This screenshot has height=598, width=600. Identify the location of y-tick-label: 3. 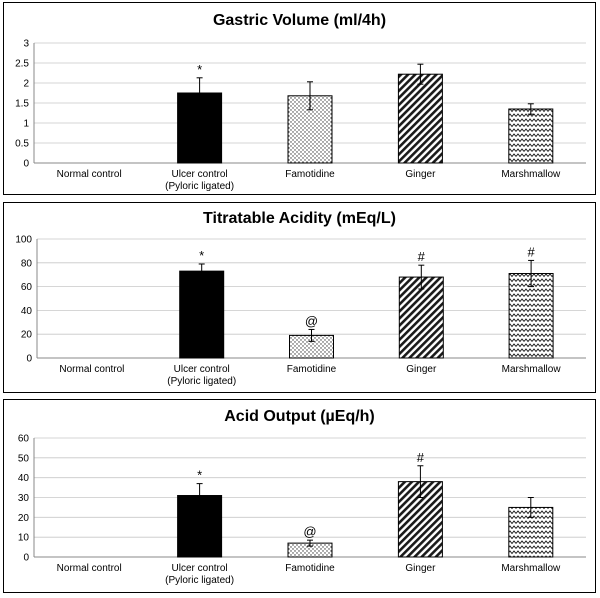
(26, 44).